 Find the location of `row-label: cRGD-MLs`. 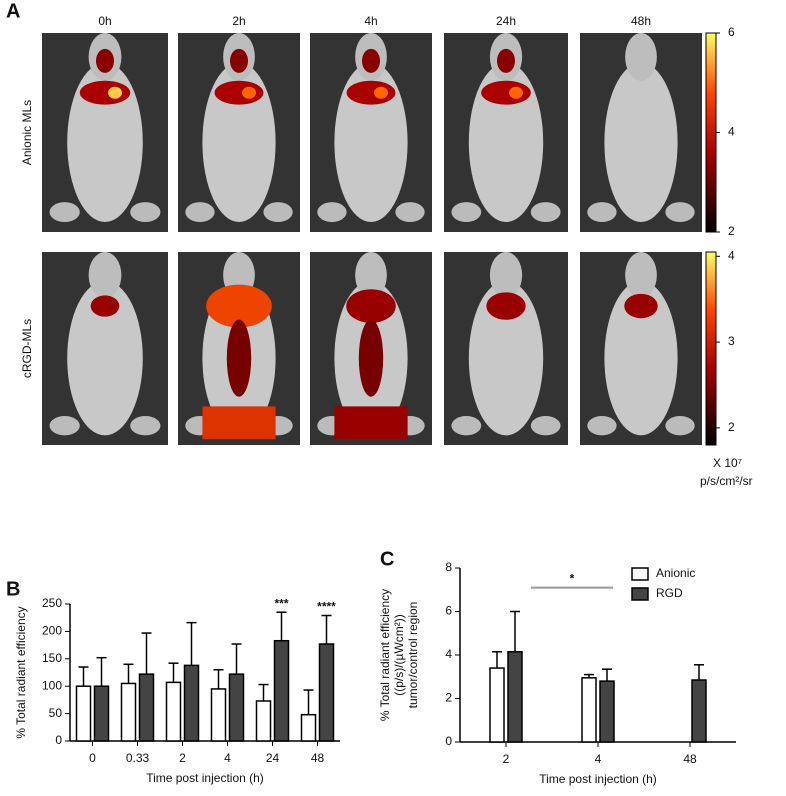

row-label: cRGD-MLs is located at coordinates (27, 348).